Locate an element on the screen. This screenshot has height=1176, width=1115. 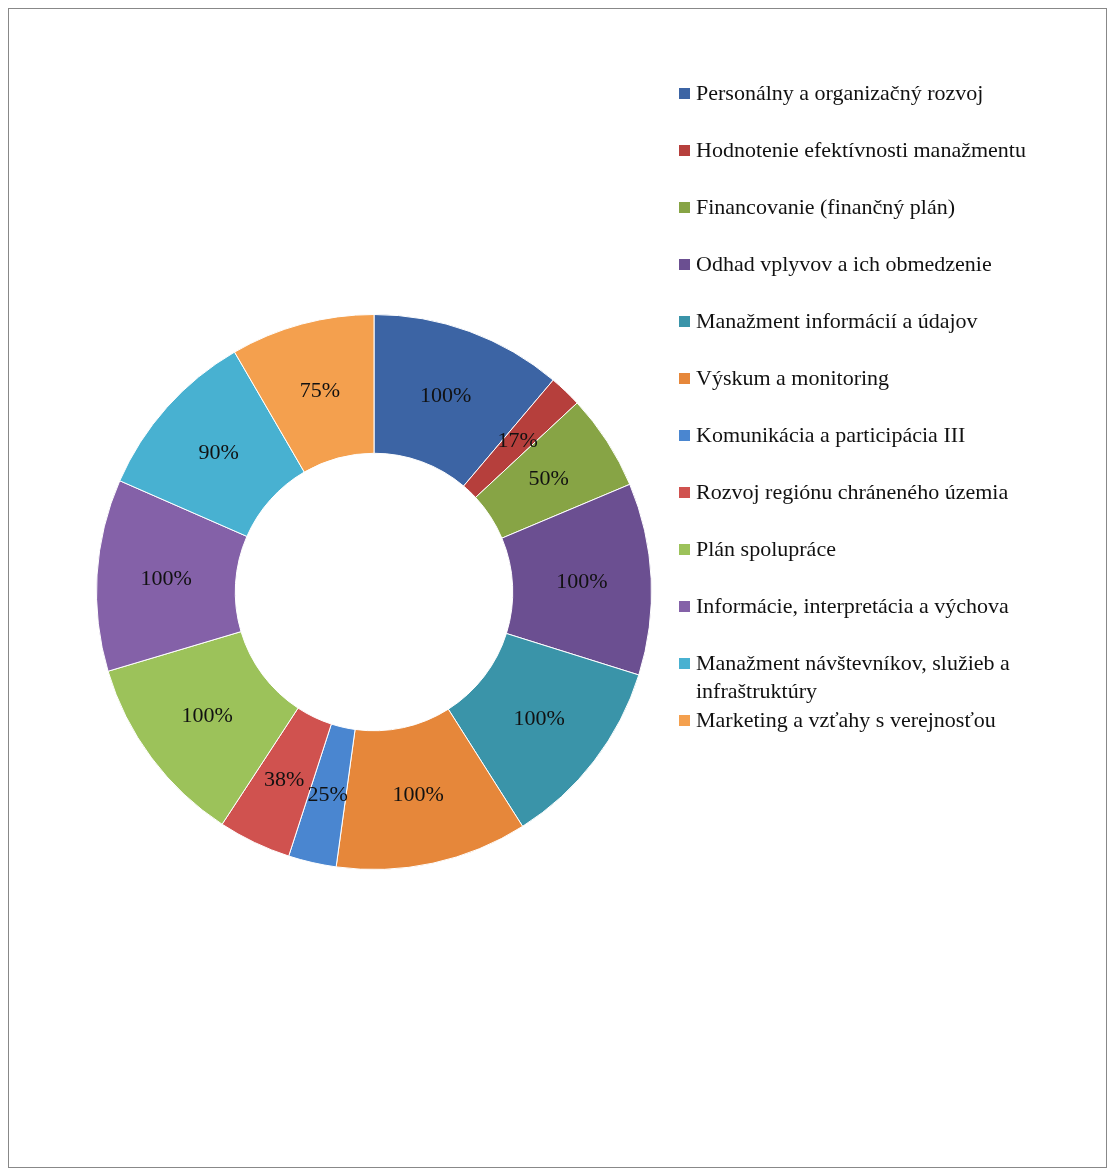
legend-label: Rozvoj regiónu chráneného územia is located at coordinates (852, 492).